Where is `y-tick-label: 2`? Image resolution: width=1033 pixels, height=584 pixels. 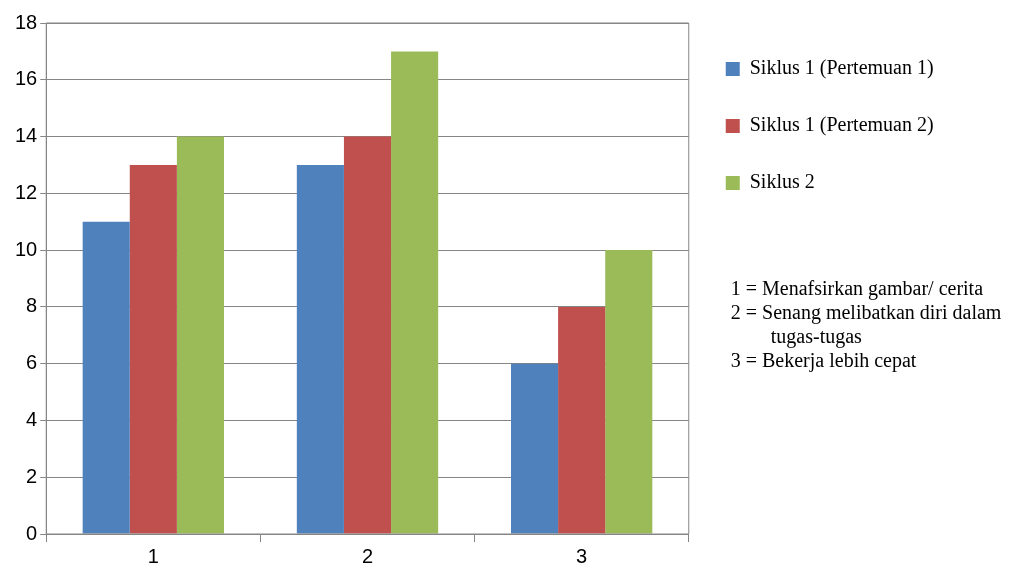 y-tick-label: 2 is located at coordinates (32, 475).